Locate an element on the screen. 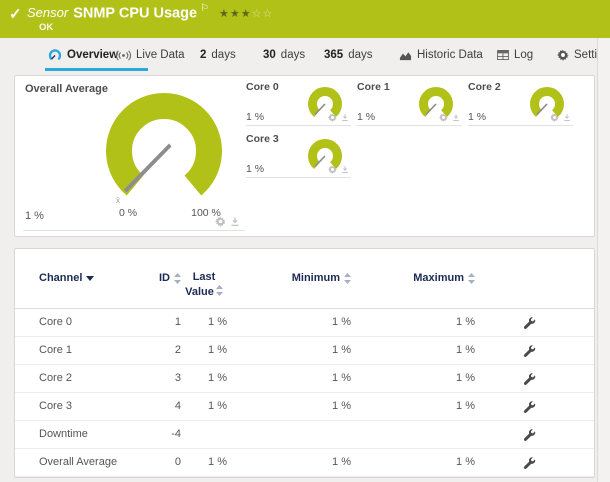  channel-id: 3 is located at coordinates (177, 378).